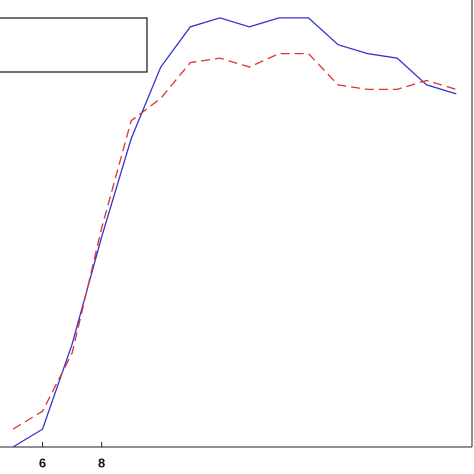 The height and width of the screenshot is (474, 474). Describe the element at coordinates (101, 462) in the screenshot. I see `x-tick-label: 8` at that location.